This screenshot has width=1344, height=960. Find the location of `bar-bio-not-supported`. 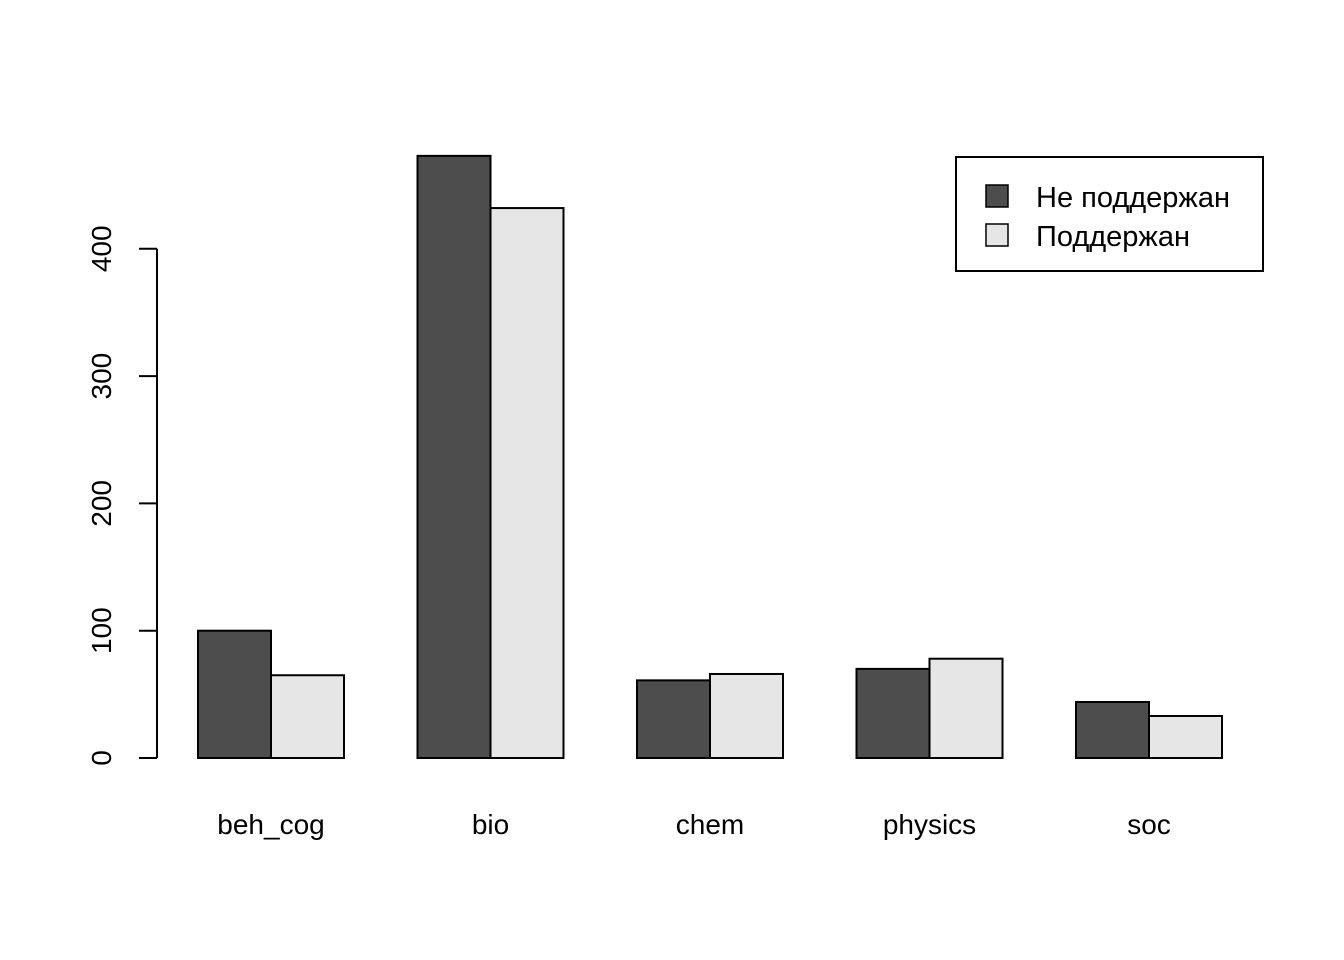

bar-bio-not-supported is located at coordinates (454, 457).